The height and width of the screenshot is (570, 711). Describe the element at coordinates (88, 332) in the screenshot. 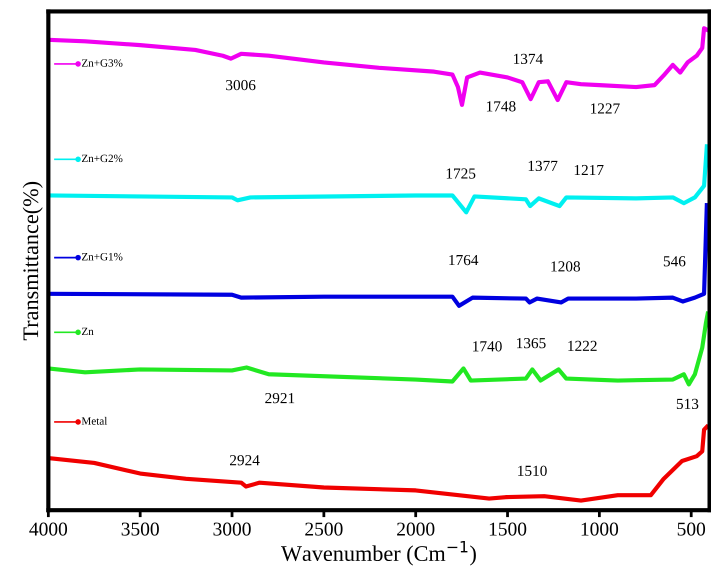

I see `legend-label: Zn` at that location.